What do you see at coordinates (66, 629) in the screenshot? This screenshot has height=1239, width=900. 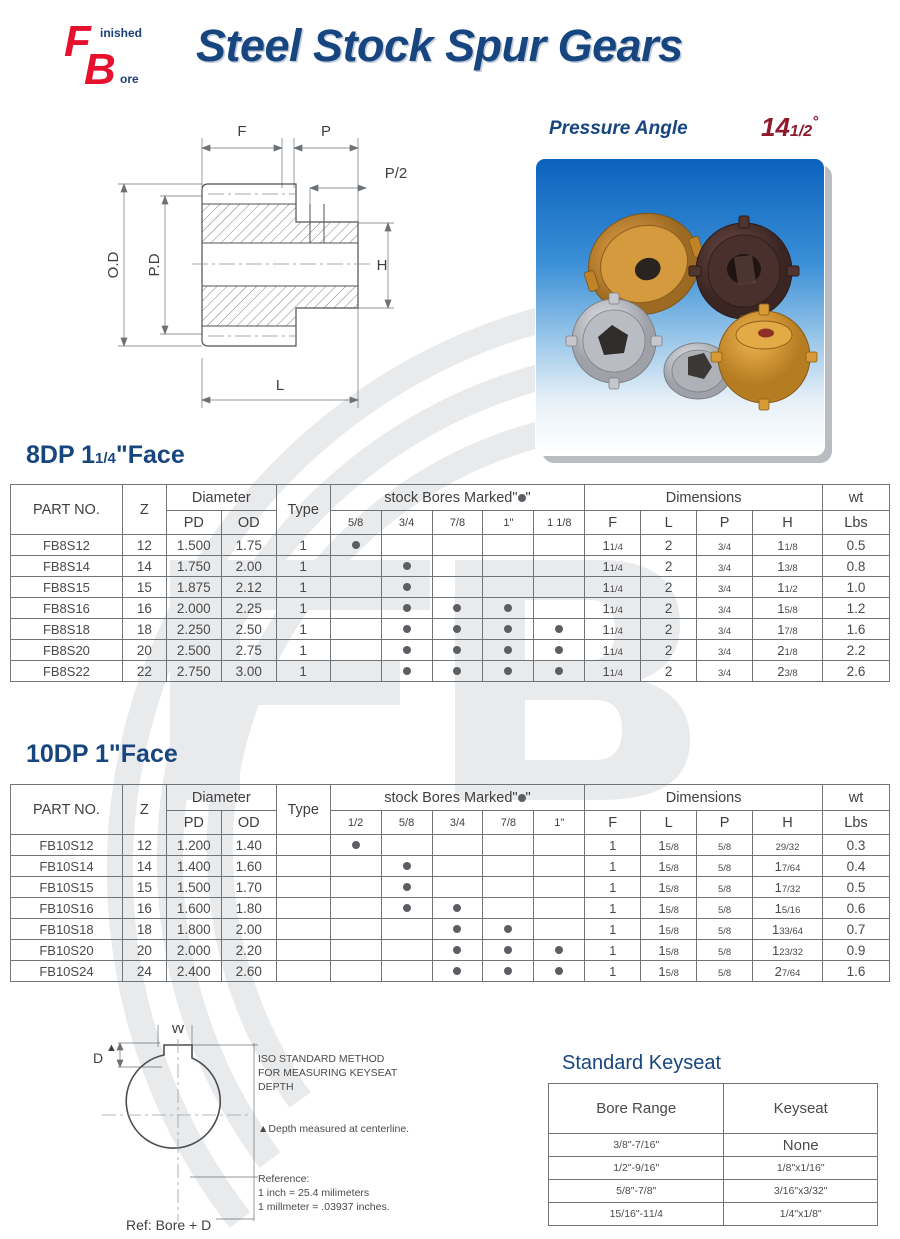 I see `cell-part-no: FB8S18` at bounding box center [66, 629].